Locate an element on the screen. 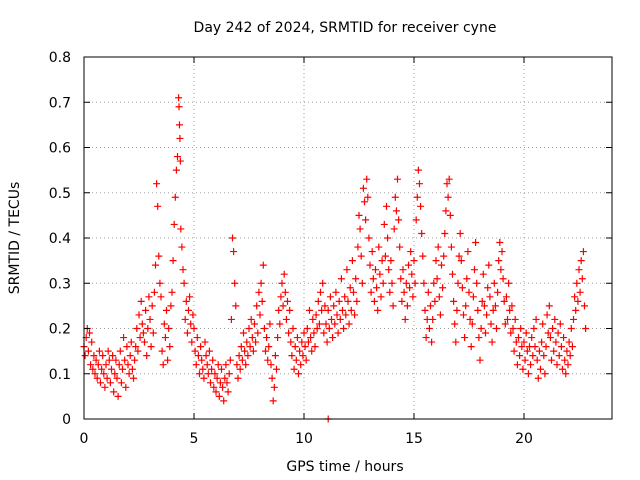 The height and width of the screenshot is (480, 640). y-tick-label: 0.1 is located at coordinates (60, 375).